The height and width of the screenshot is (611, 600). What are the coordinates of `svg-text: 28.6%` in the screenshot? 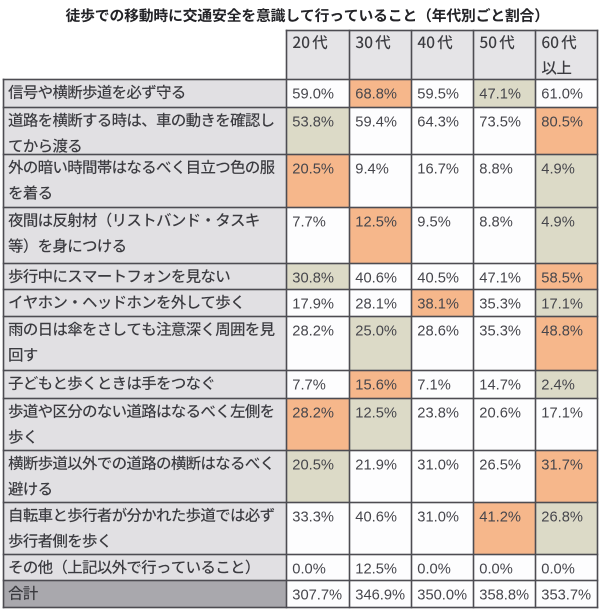 It's located at (438, 331).